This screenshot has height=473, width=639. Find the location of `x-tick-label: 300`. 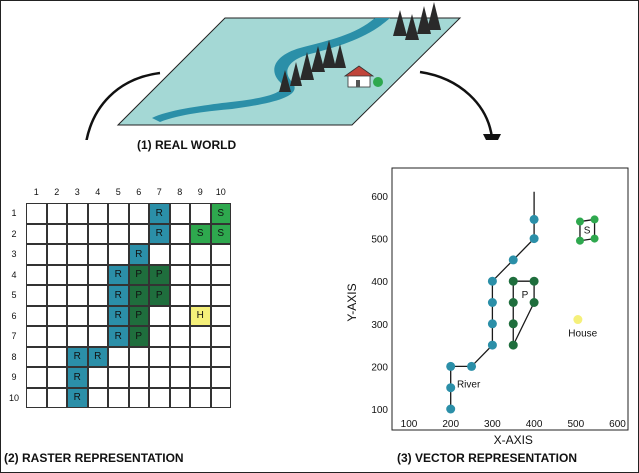

x-tick-label: 300 is located at coordinates (492, 424).